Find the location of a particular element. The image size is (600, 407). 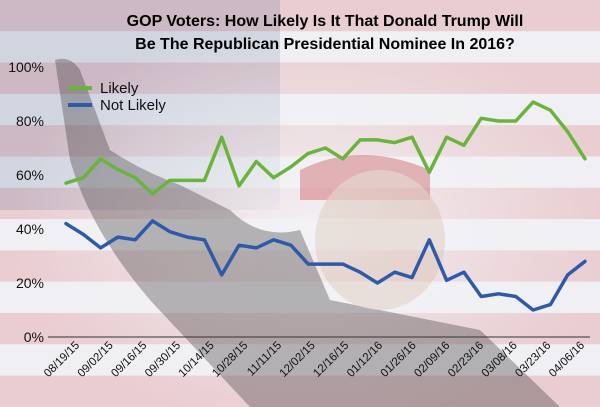

legend: Likely Not Likely is located at coordinates (117, 97).